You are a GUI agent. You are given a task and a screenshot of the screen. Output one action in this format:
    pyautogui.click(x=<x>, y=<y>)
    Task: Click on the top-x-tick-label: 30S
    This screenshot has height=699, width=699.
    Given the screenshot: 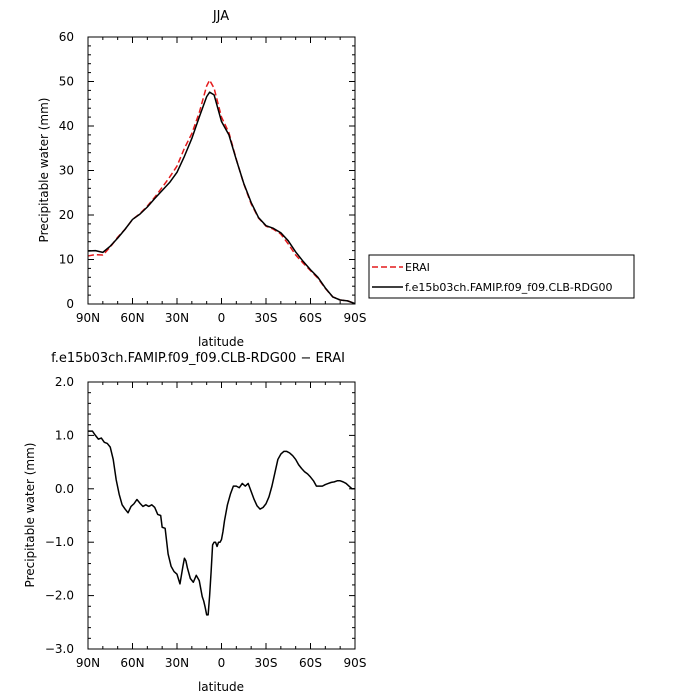 What is the action you would take?
    pyautogui.click(x=266, y=318)
    